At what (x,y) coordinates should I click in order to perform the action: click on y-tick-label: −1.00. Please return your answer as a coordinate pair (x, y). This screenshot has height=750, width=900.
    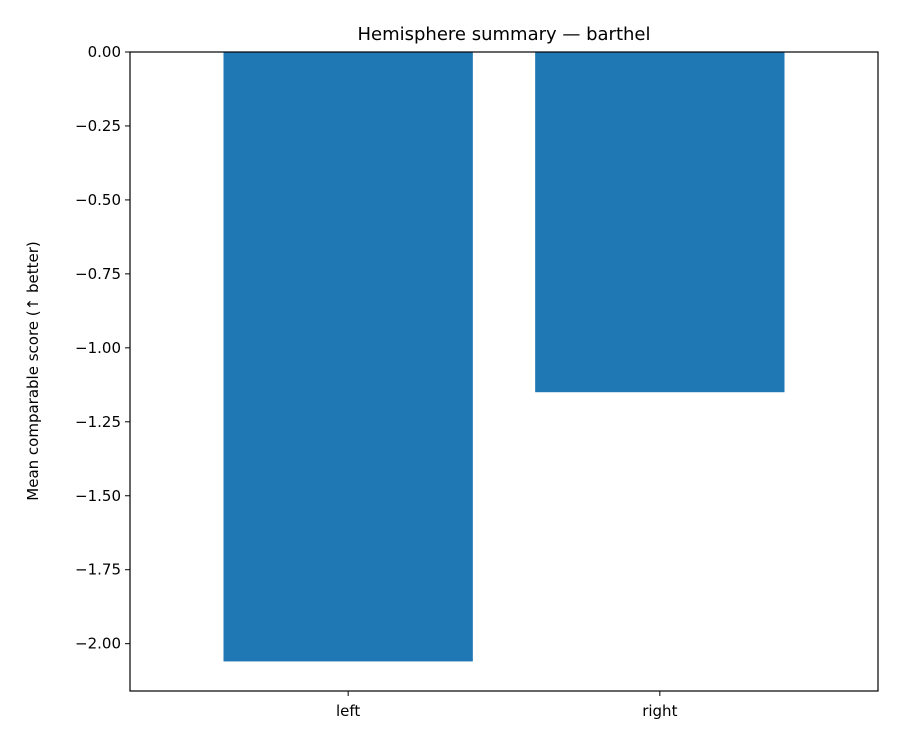
    Looking at the image, I should click on (98, 348).